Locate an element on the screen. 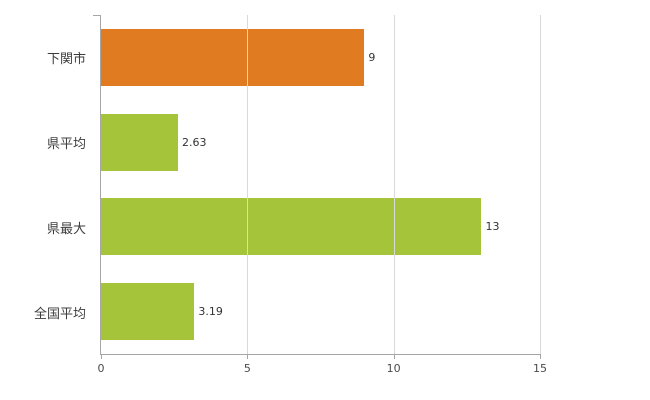 The height and width of the screenshot is (400, 650). x-axis-tick-label: 0 is located at coordinates (101, 368).